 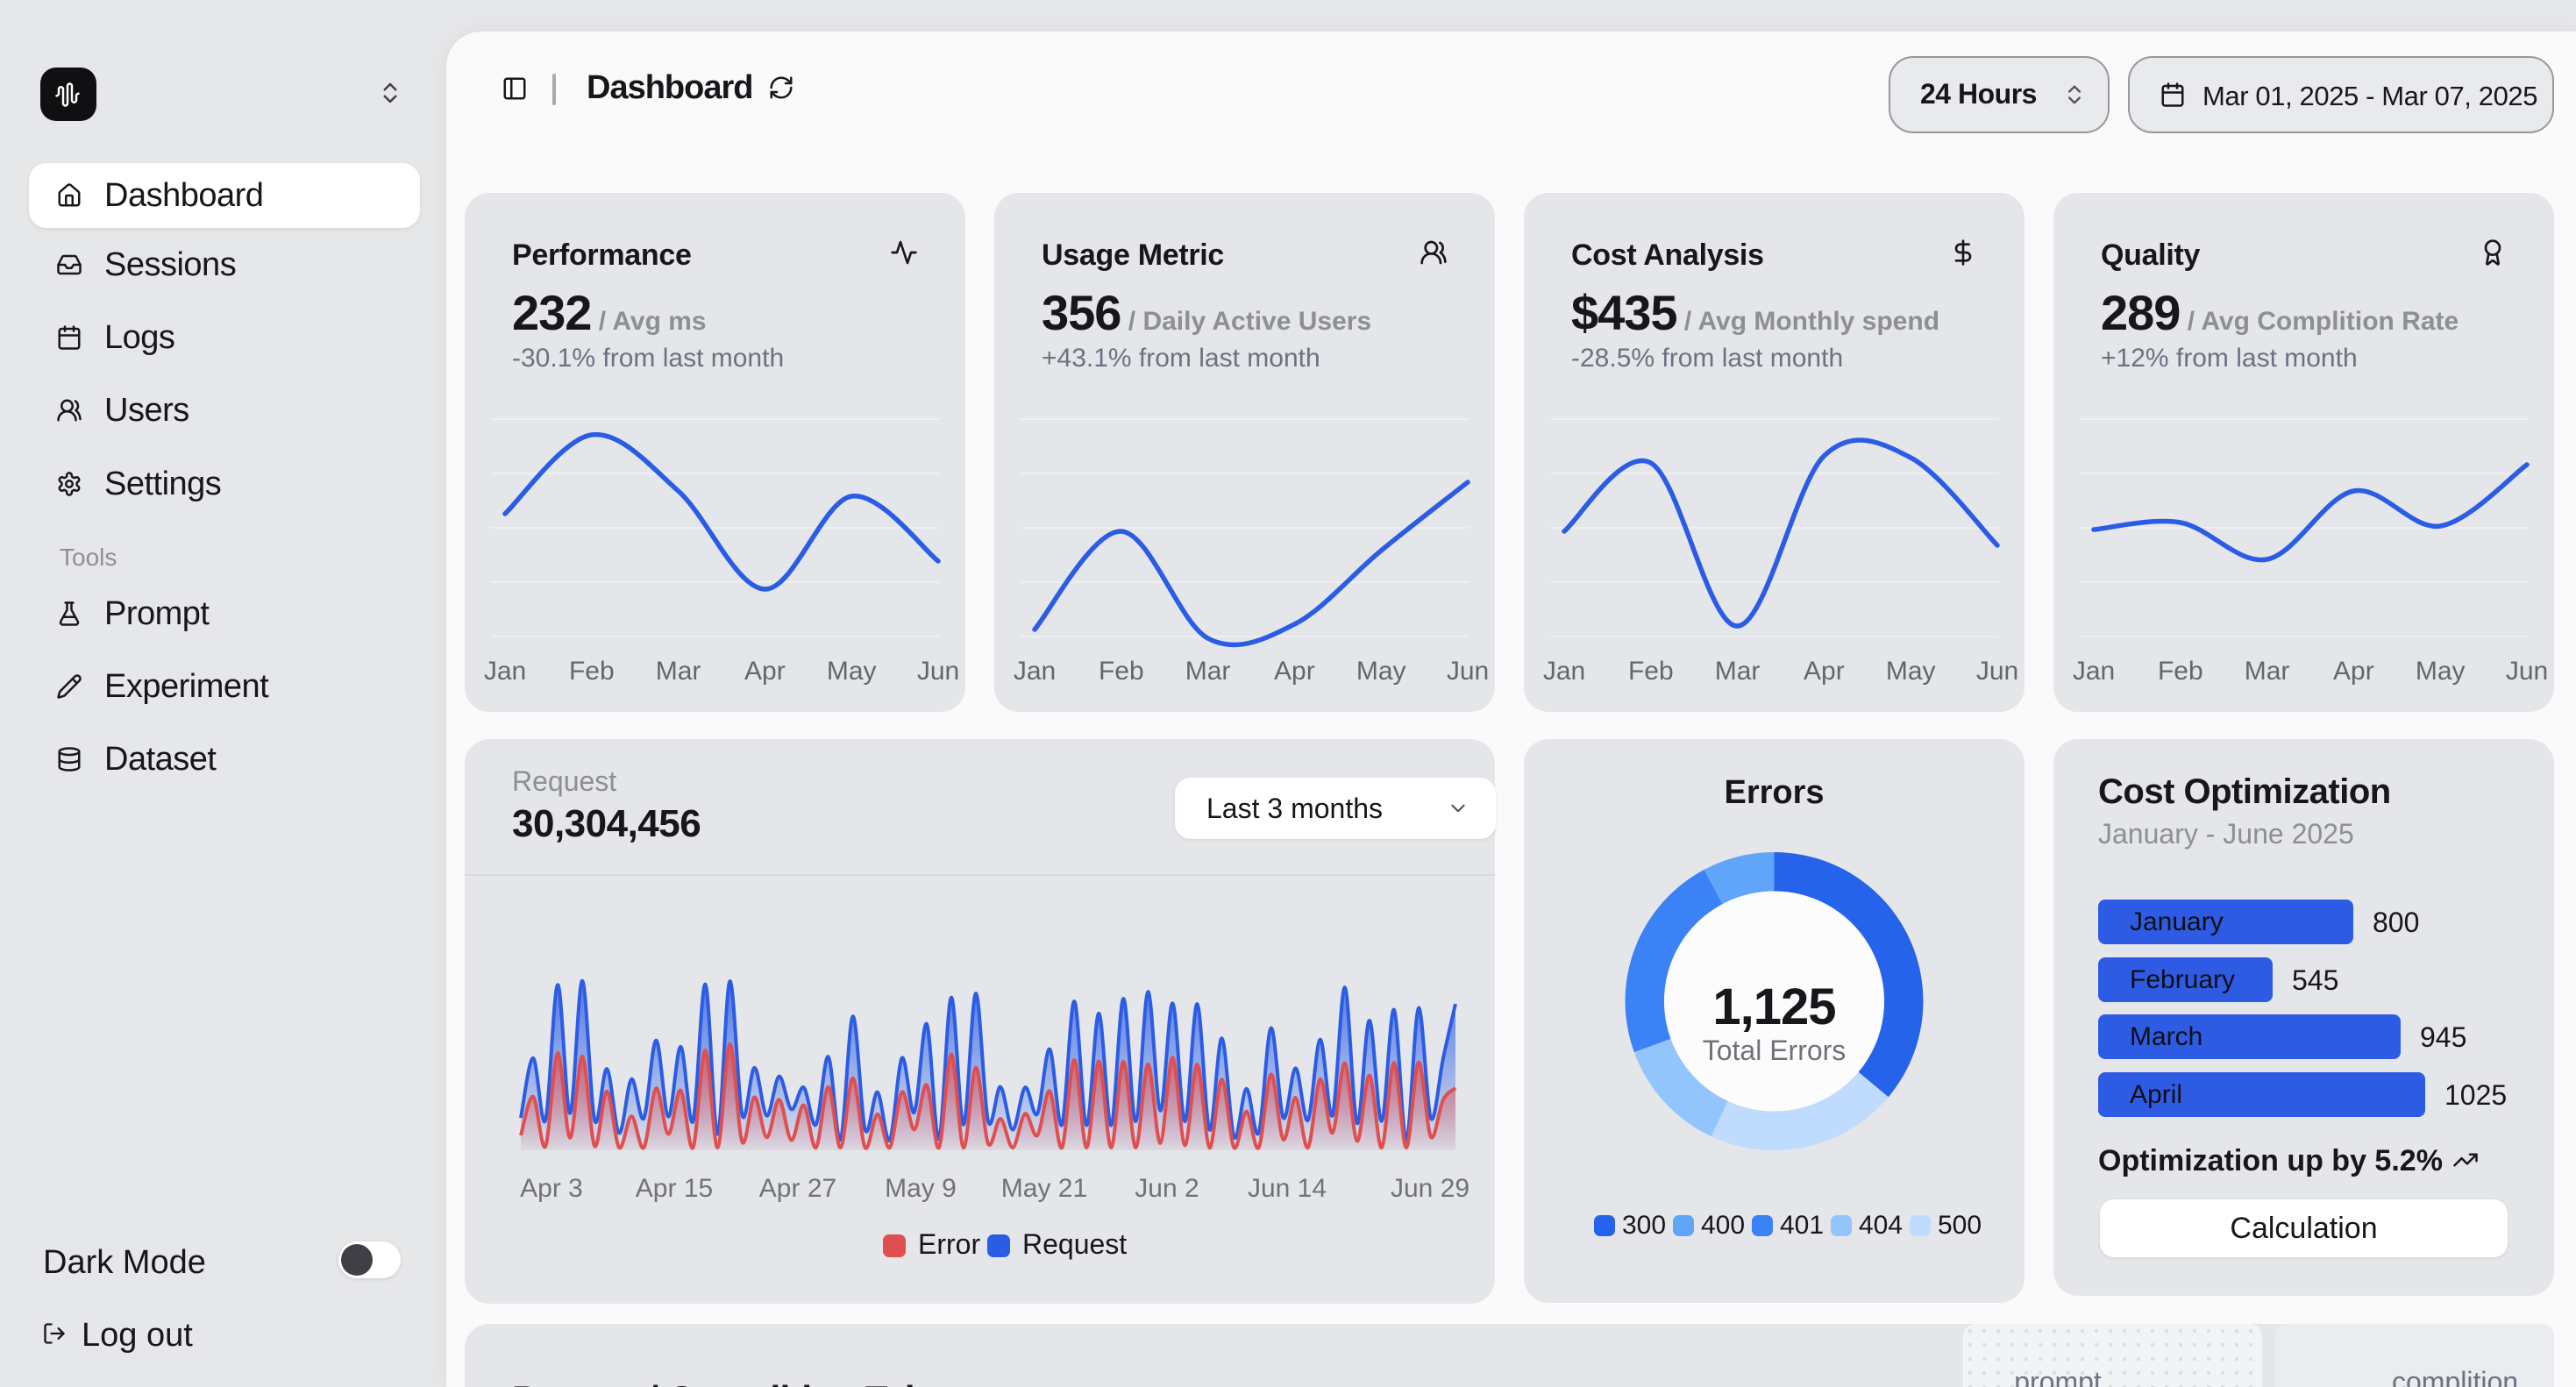 I want to click on svg-text: Jun 14, so click(x=1287, y=1188).